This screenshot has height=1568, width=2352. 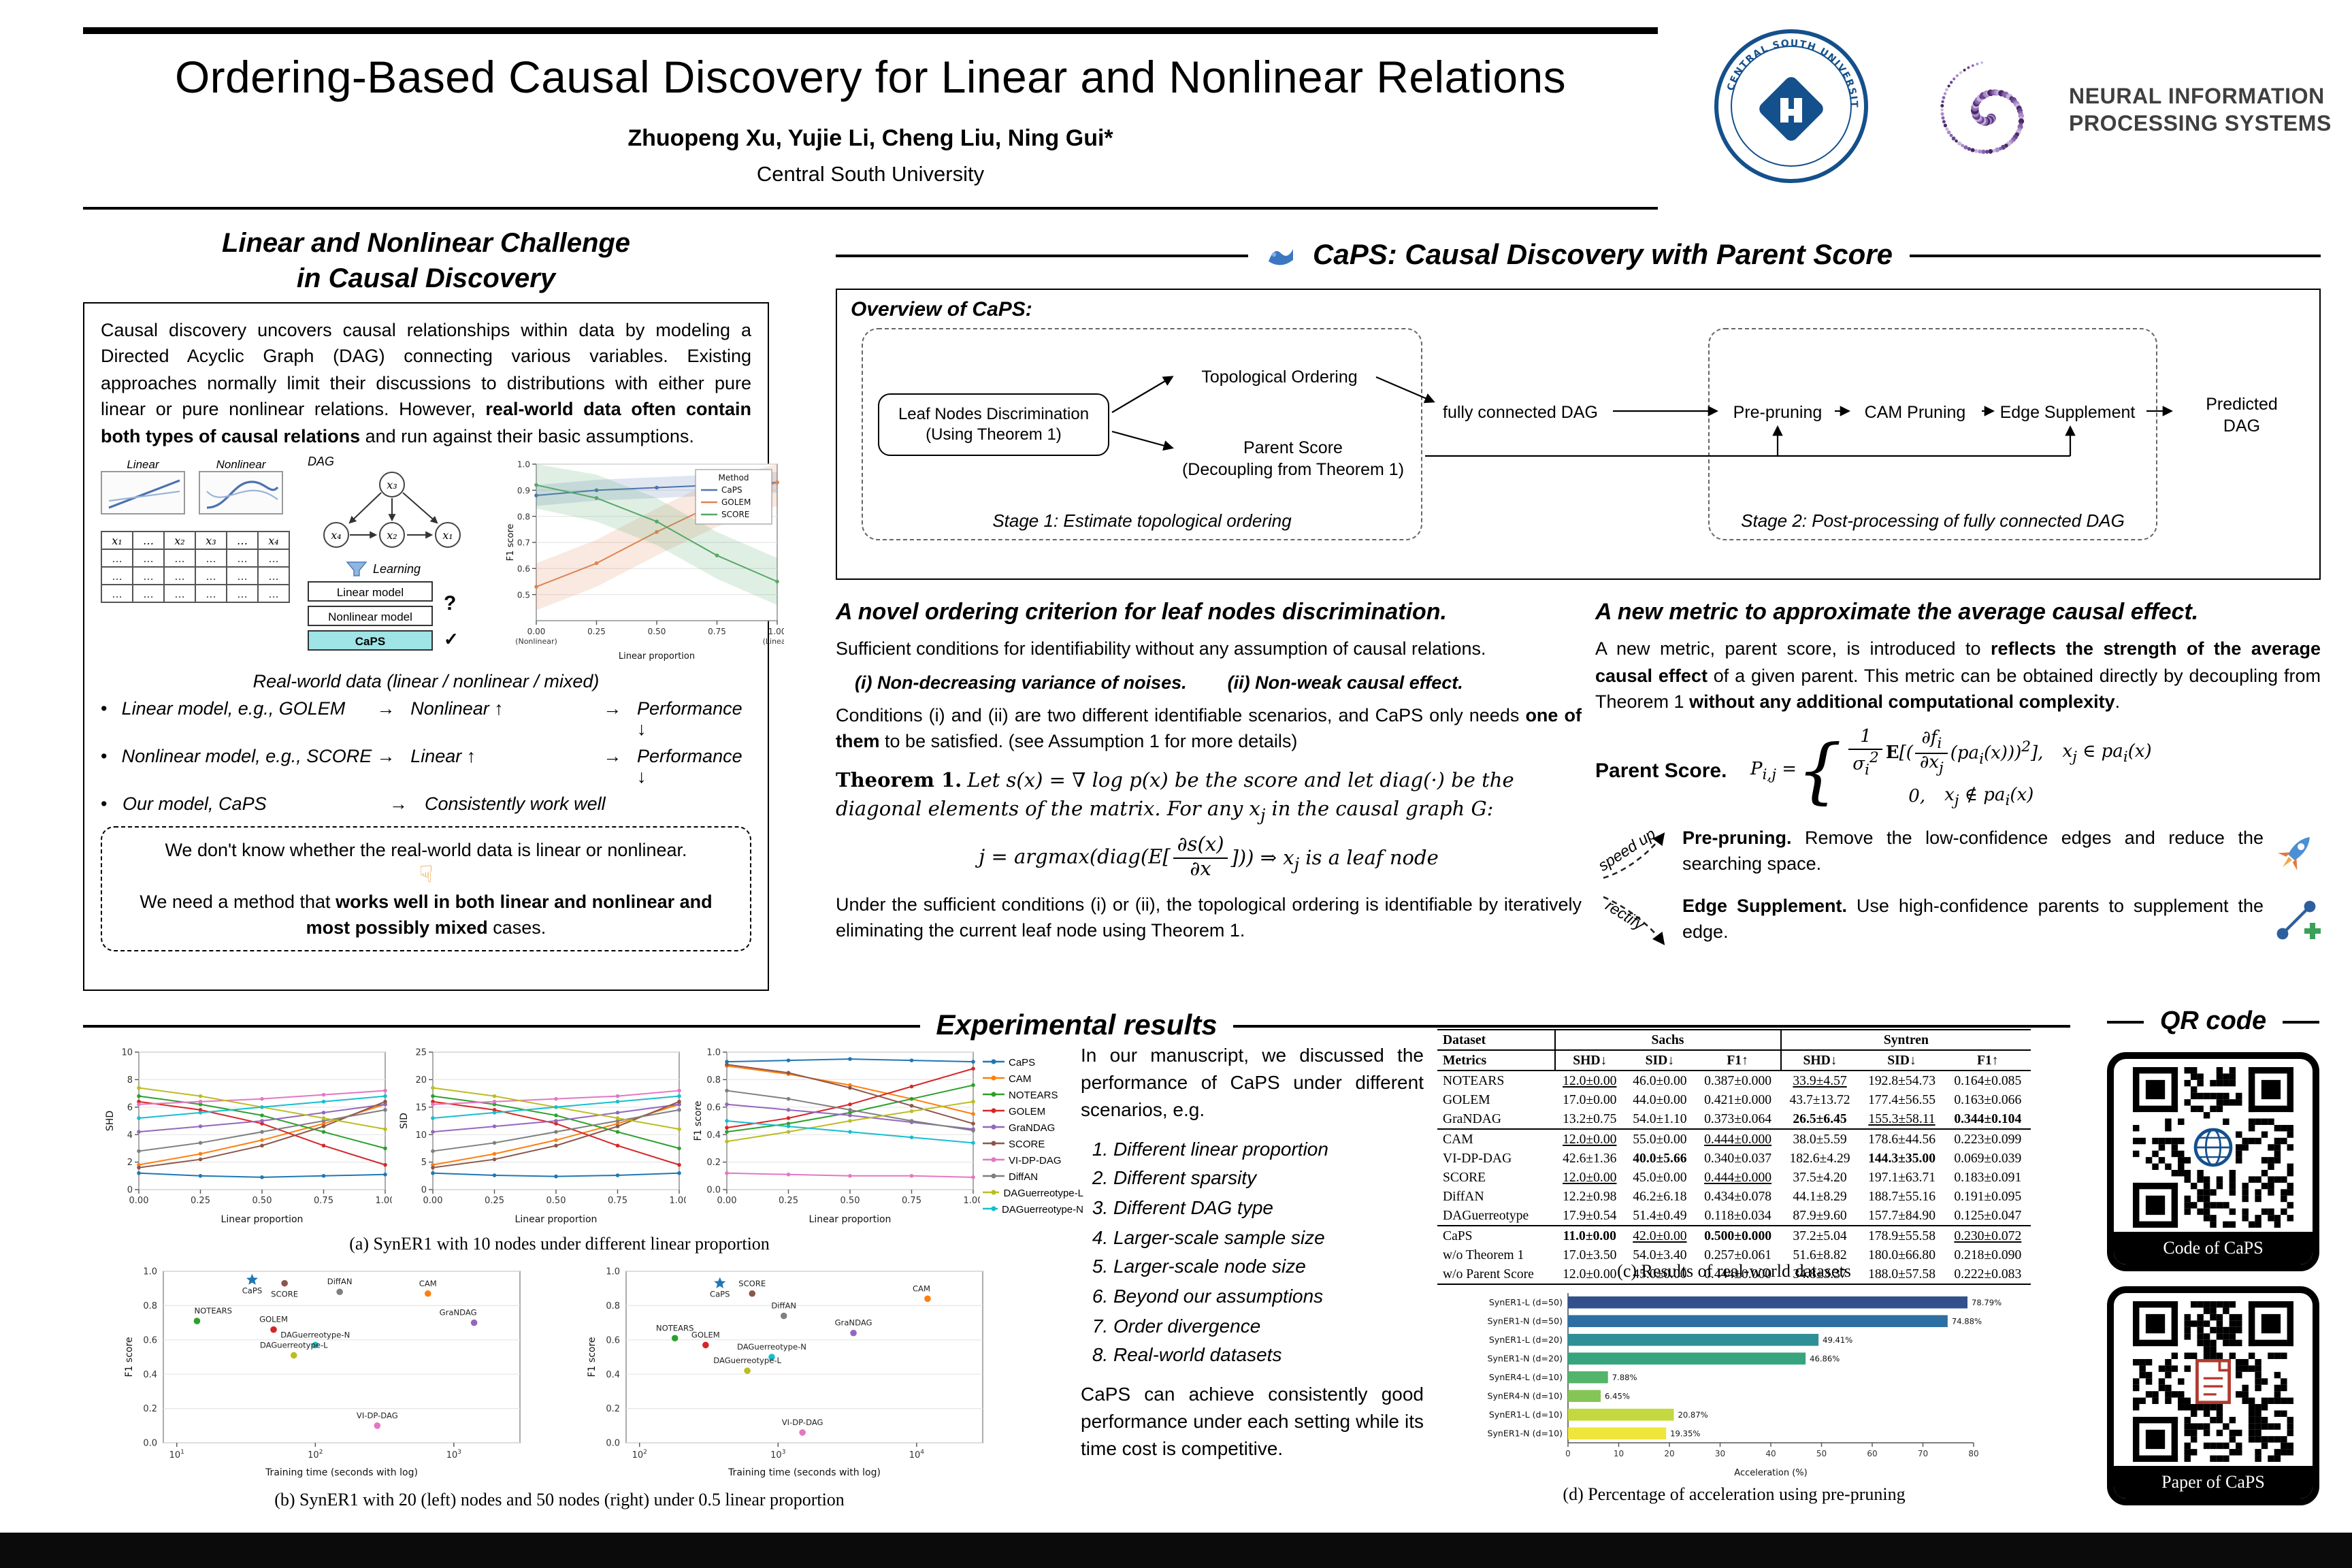 What do you see at coordinates (1525, 1433) in the screenshot?
I see `svg-text: SynER1-N (d=10)` at bounding box center [1525, 1433].